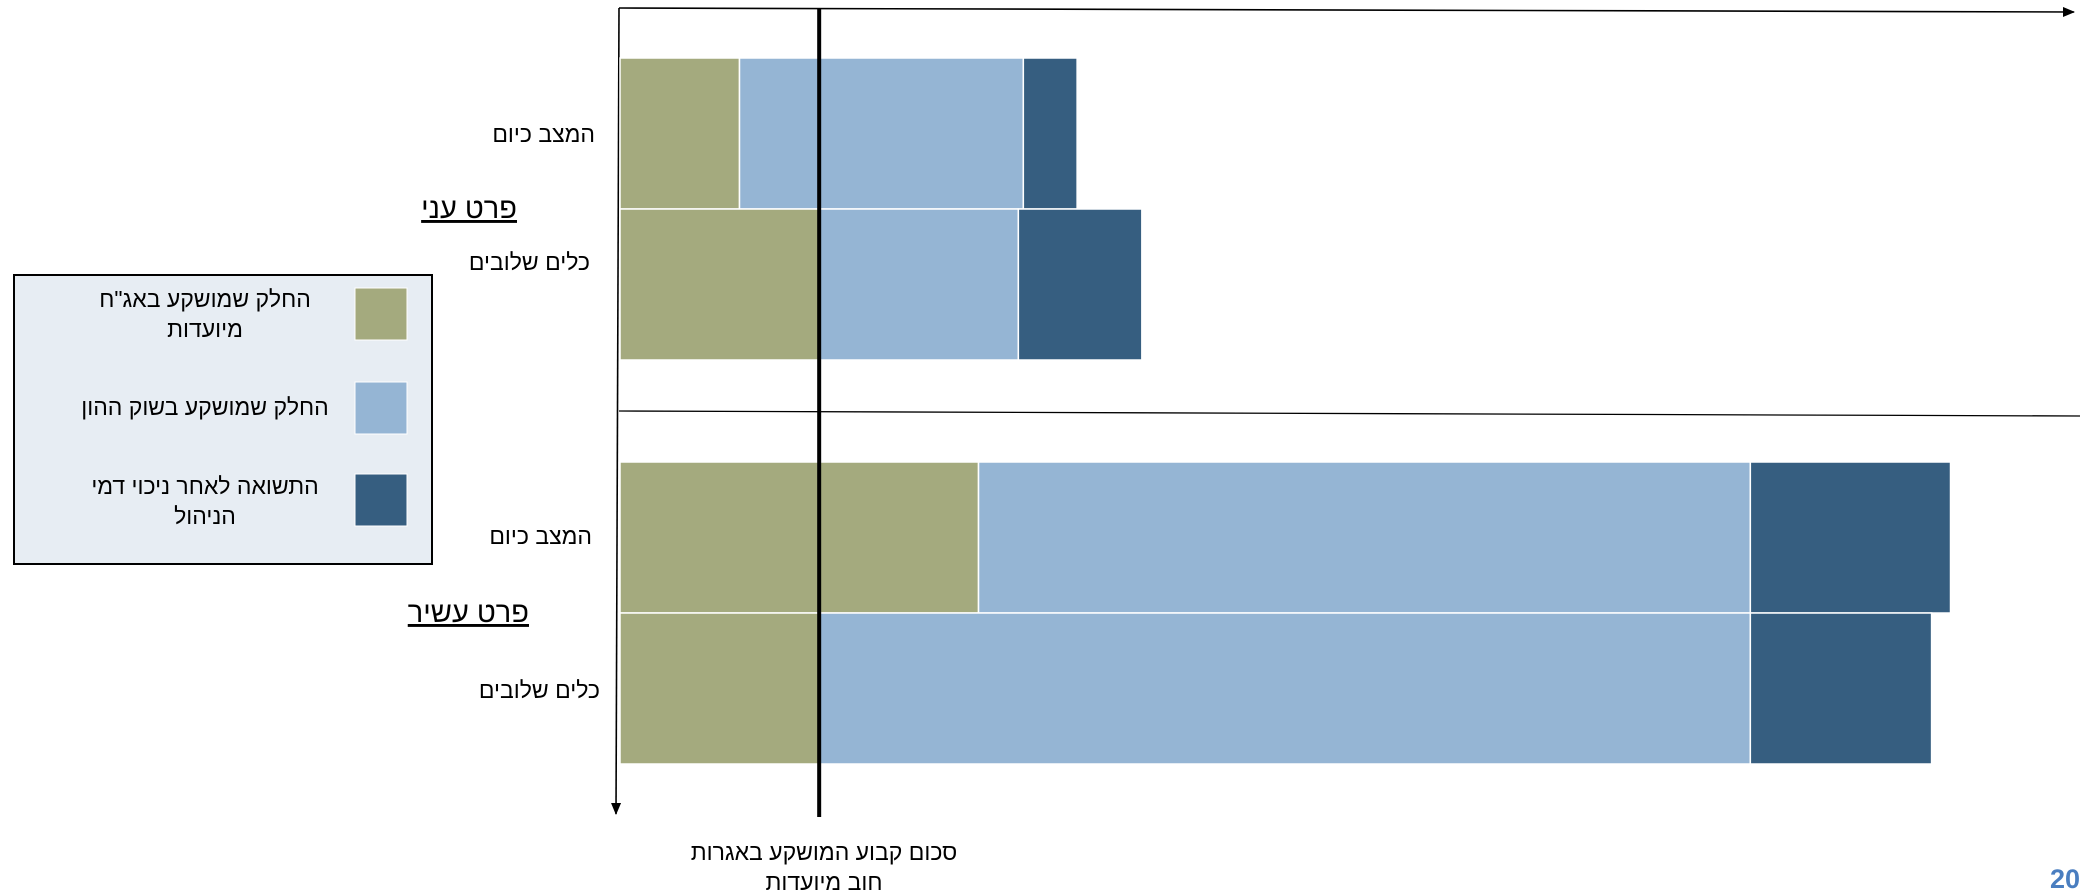 This screenshot has height=895, width=2082. Describe the element at coordinates (468, 613) in the screenshot. I see `group-label: פרט עשיר` at that location.